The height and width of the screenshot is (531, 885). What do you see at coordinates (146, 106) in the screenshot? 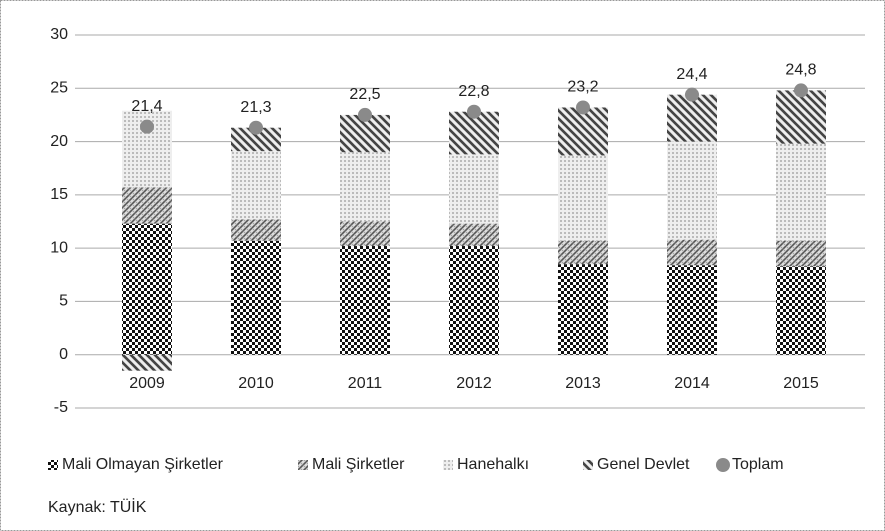
I see `value-label: 21,4` at bounding box center [146, 106].